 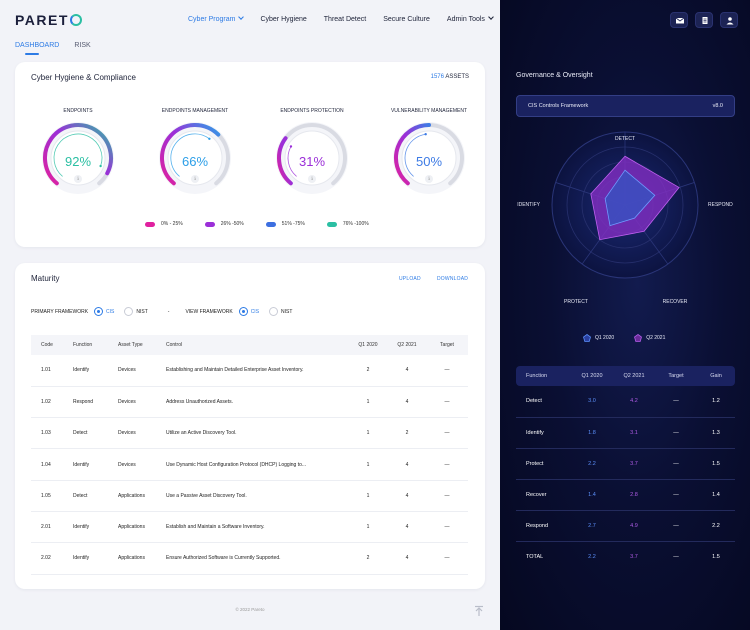 I want to click on scroll-top-icon, so click(x=479, y=611).